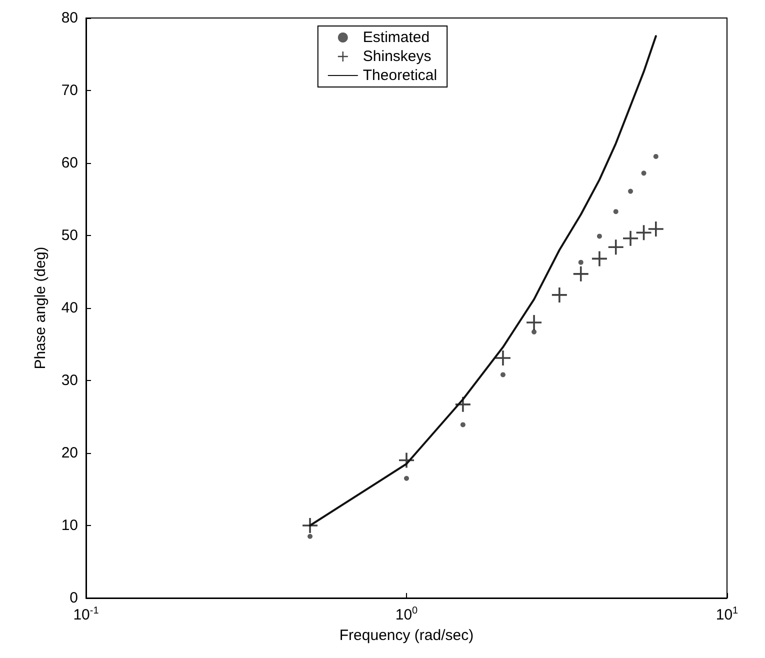  Describe the element at coordinates (69, 90) in the screenshot. I see `y-tick-label: 70` at that location.